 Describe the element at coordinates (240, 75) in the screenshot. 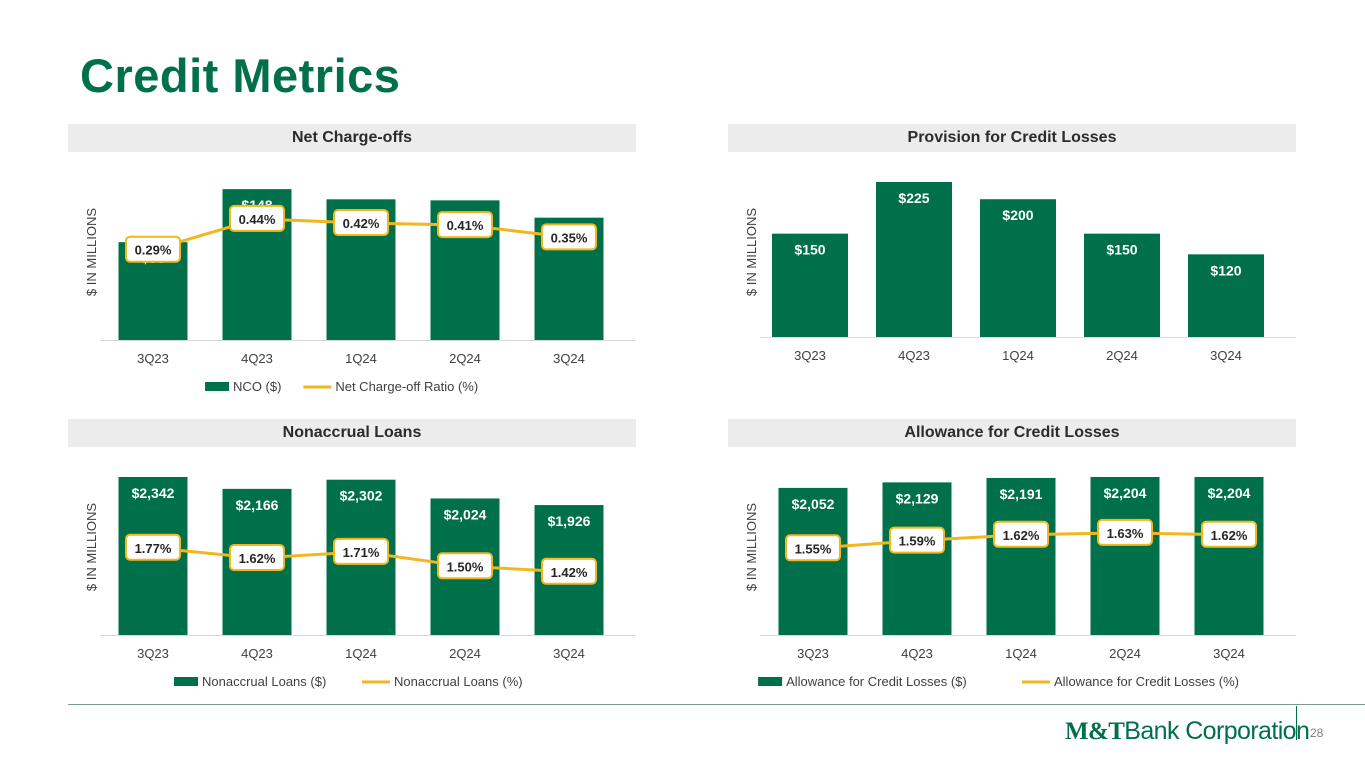

I see `page-title: Credit Metrics` at that location.